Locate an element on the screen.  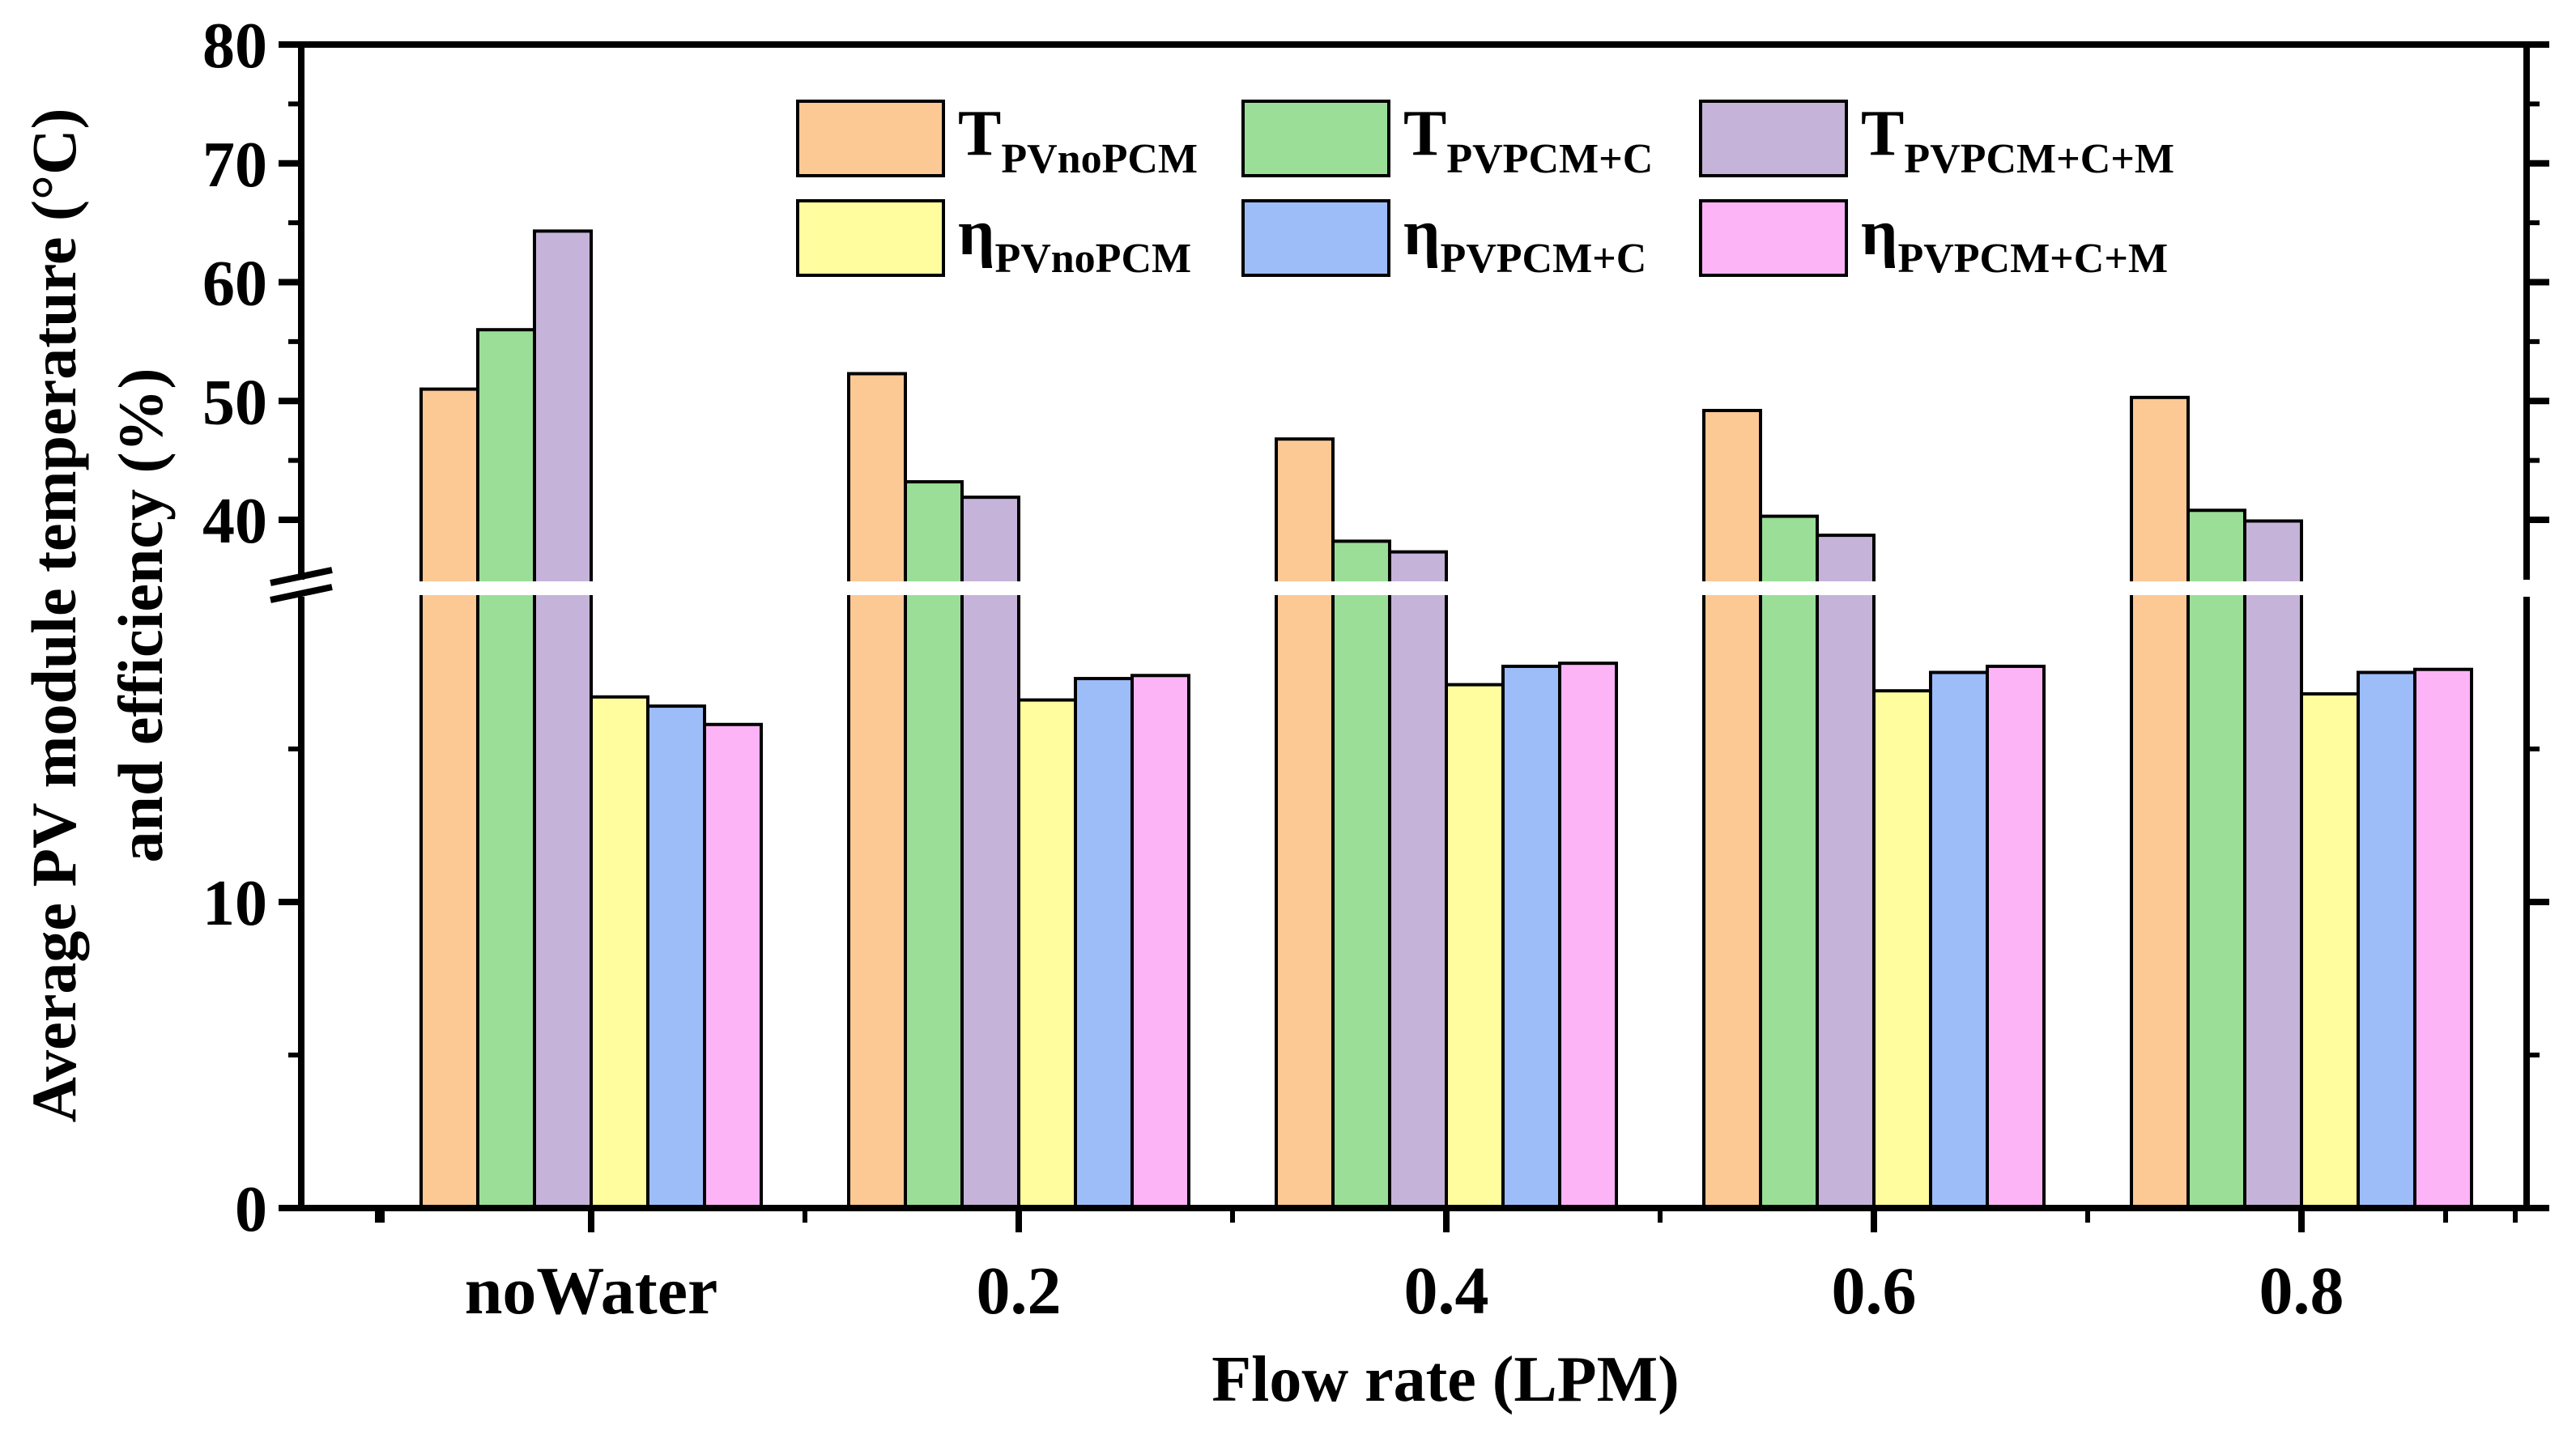
legend-item-T-PVPCM+C: TPVPCM+C is located at coordinates (1447, 140).